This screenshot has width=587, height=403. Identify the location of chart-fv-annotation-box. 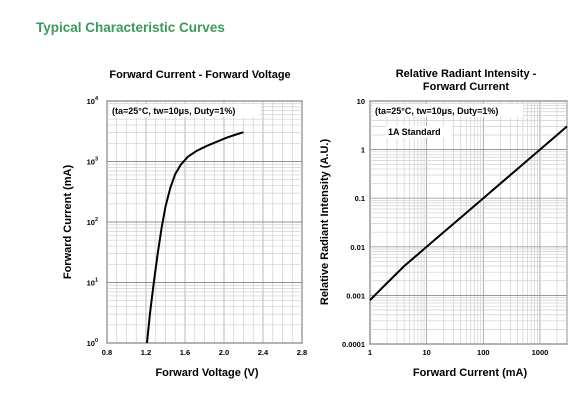
(185, 110).